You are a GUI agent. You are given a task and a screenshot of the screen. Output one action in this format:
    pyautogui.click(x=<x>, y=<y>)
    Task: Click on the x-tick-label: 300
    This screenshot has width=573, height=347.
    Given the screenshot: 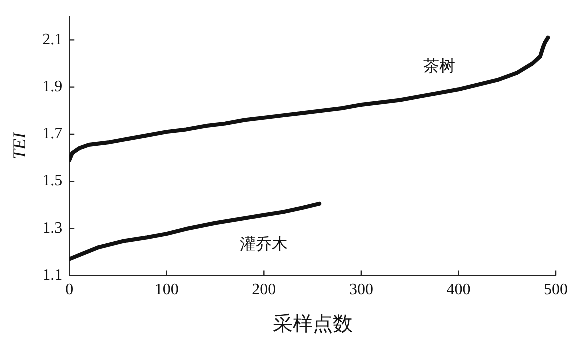 What is the action you would take?
    pyautogui.click(x=361, y=290)
    